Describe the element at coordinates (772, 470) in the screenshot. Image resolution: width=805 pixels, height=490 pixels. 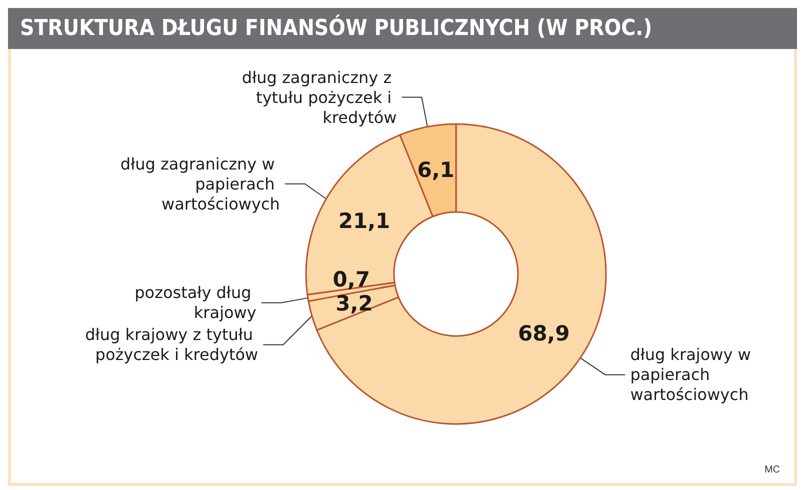
I see `text: MC` at that location.